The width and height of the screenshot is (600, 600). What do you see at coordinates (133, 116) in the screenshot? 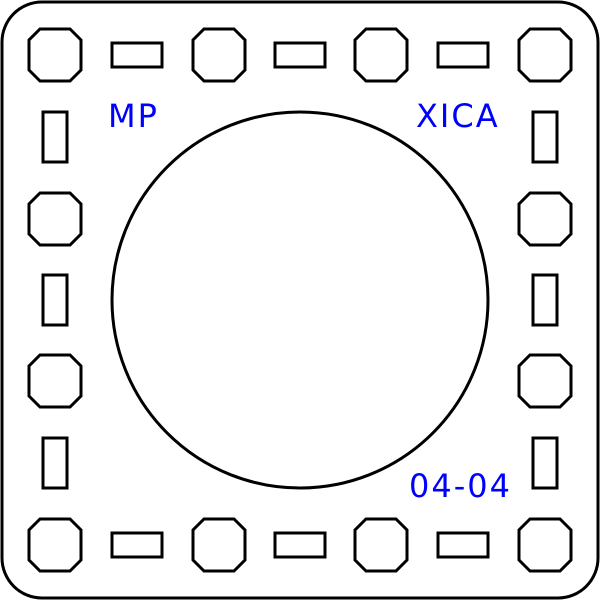
I see `label-top-left: MP` at bounding box center [133, 116].